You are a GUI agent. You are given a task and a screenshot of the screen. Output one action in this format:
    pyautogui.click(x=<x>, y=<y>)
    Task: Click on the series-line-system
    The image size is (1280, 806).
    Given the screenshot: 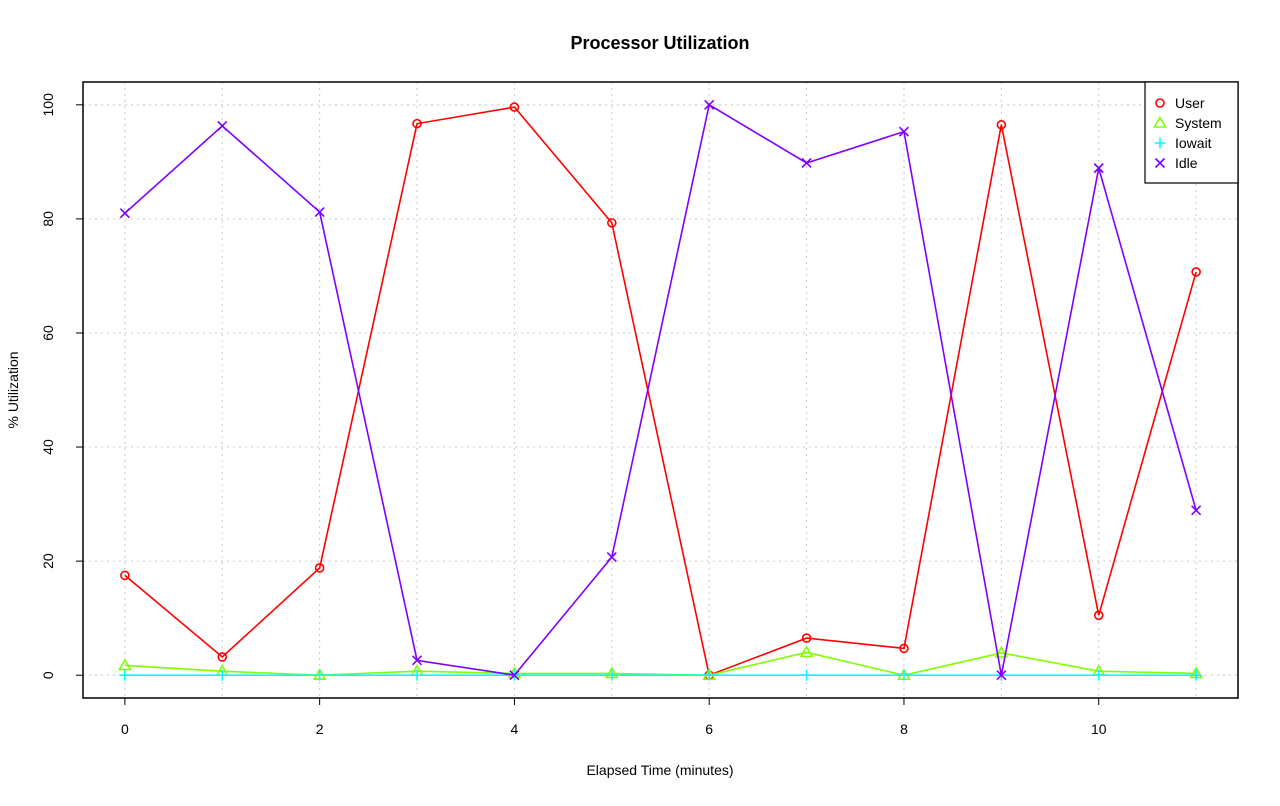 What is the action you would take?
    pyautogui.click(x=660, y=664)
    